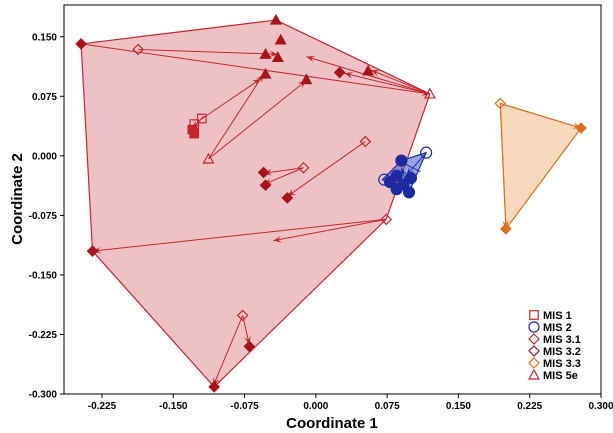 The height and width of the screenshot is (433, 613). I want to click on legend-label: MIS 2, so click(557, 328).